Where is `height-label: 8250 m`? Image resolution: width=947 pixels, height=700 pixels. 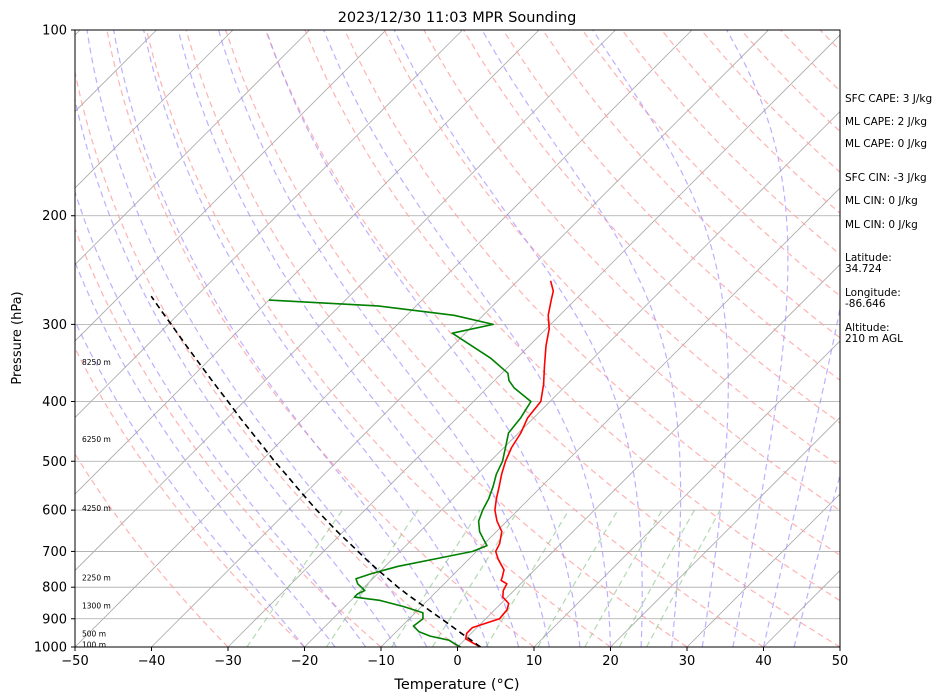
height-label: 8250 m is located at coordinates (96, 362).